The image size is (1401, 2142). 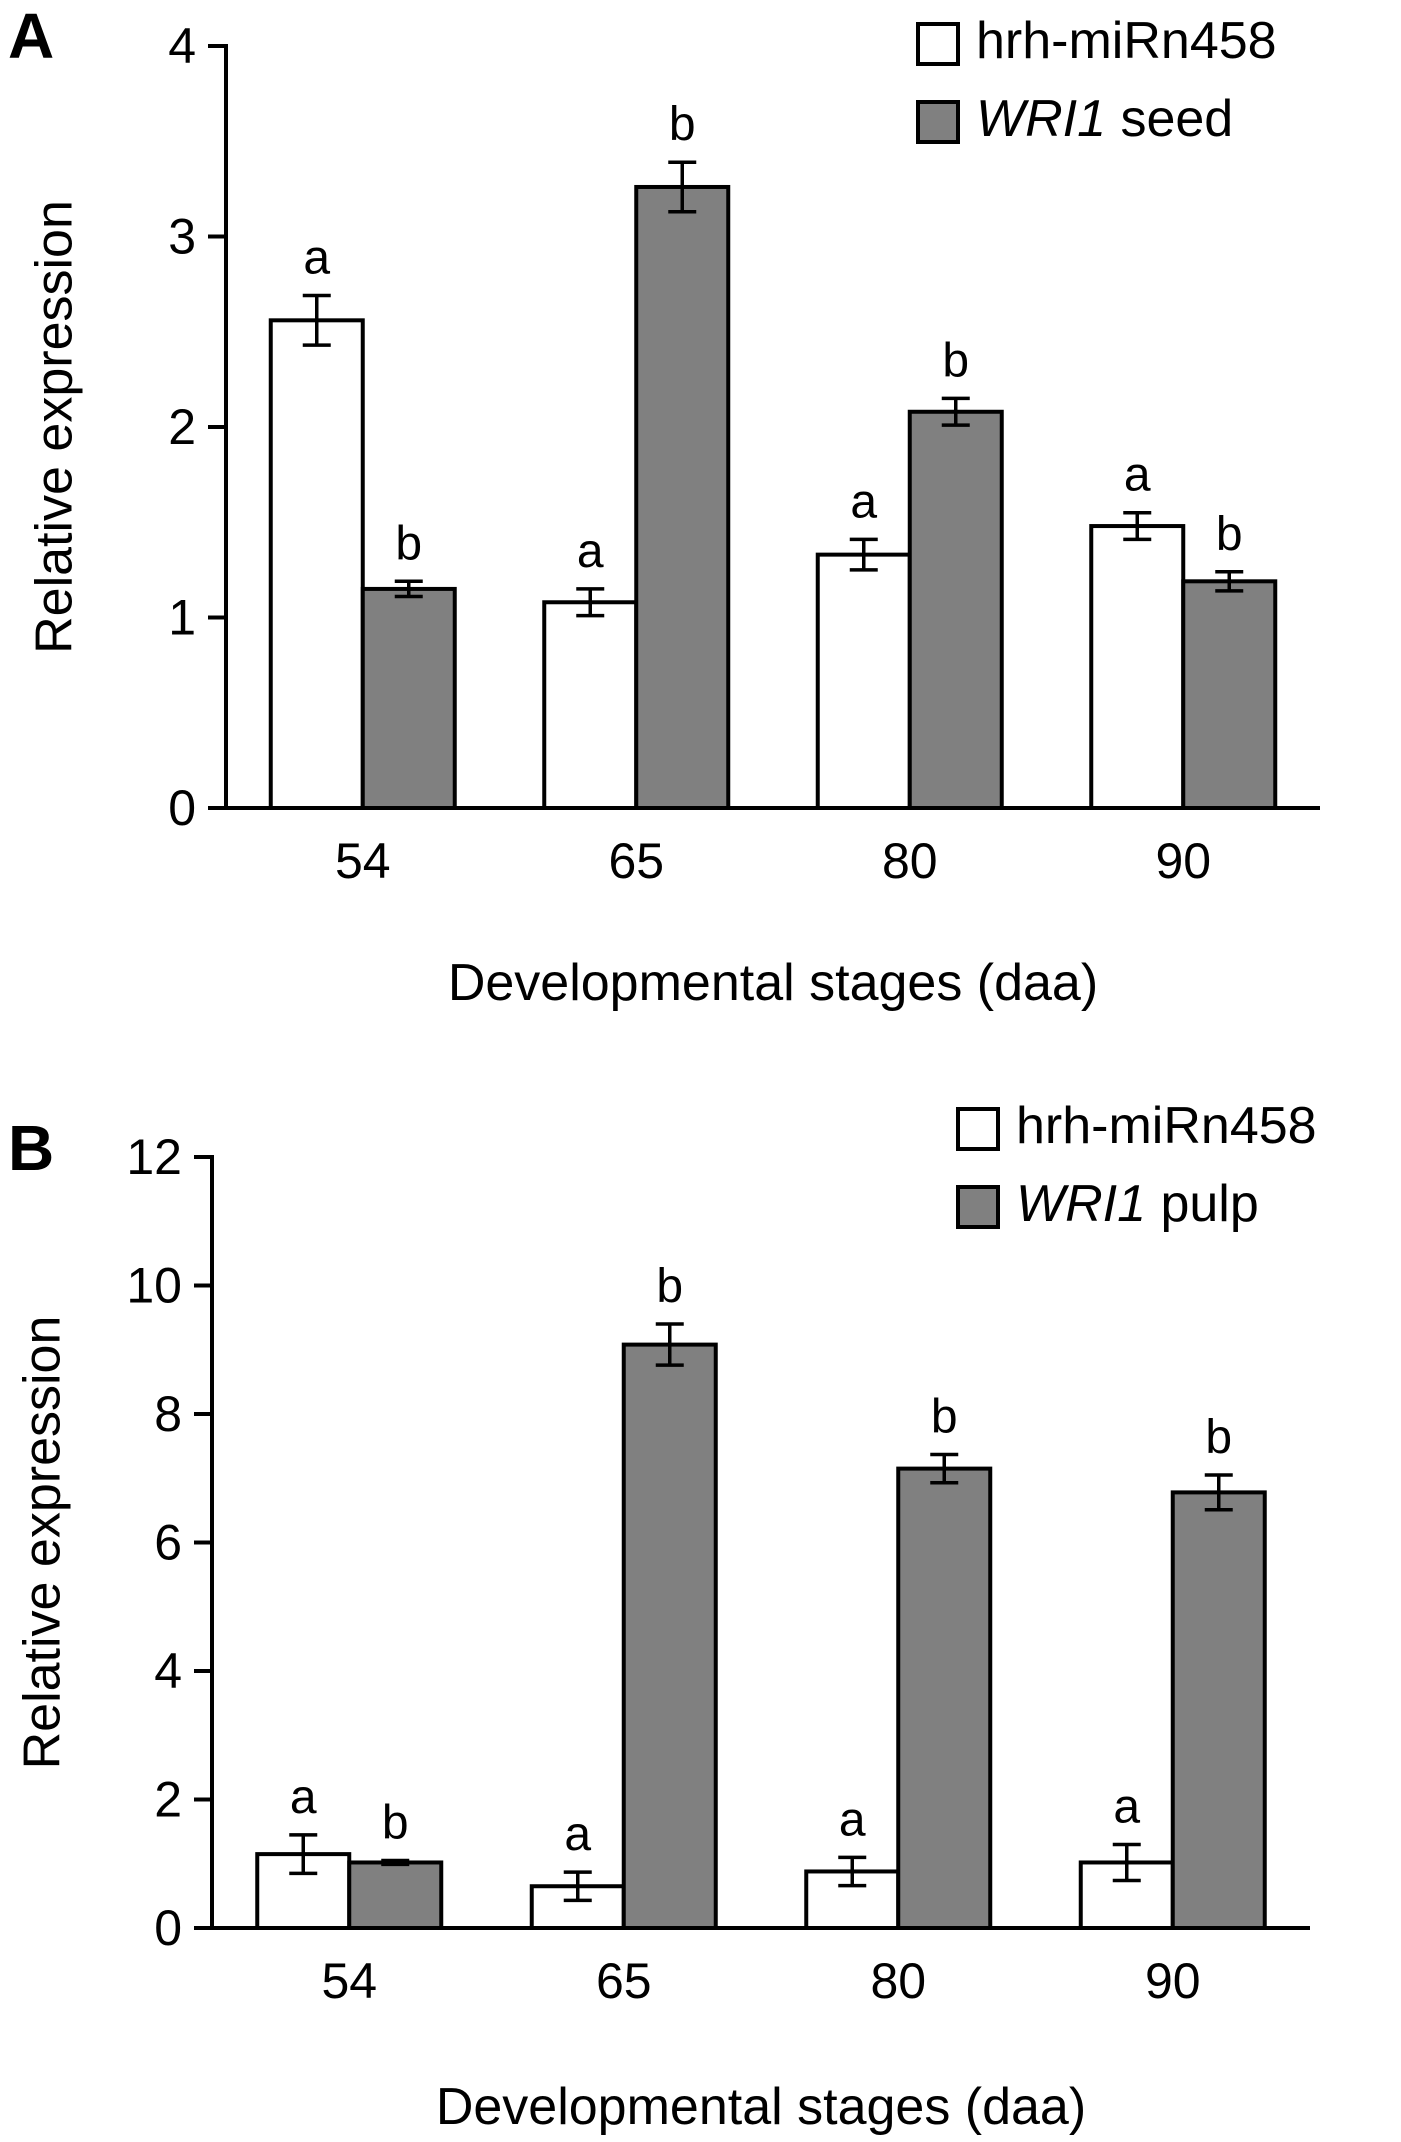 I want to click on legend: hrh-miRn458 WRI1 pulp, so click(x=1136, y=1165).